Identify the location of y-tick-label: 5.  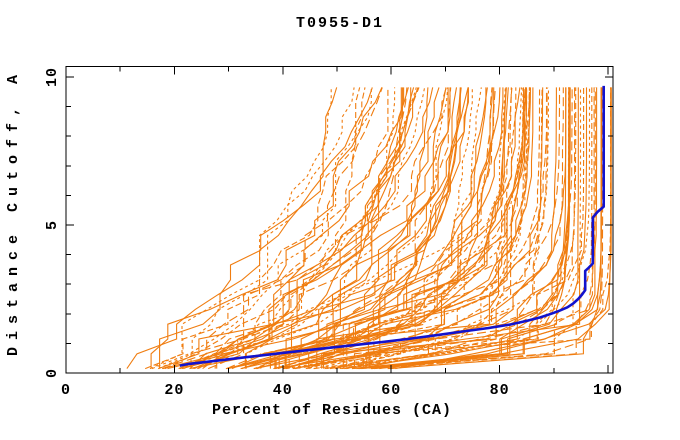
(52, 225).